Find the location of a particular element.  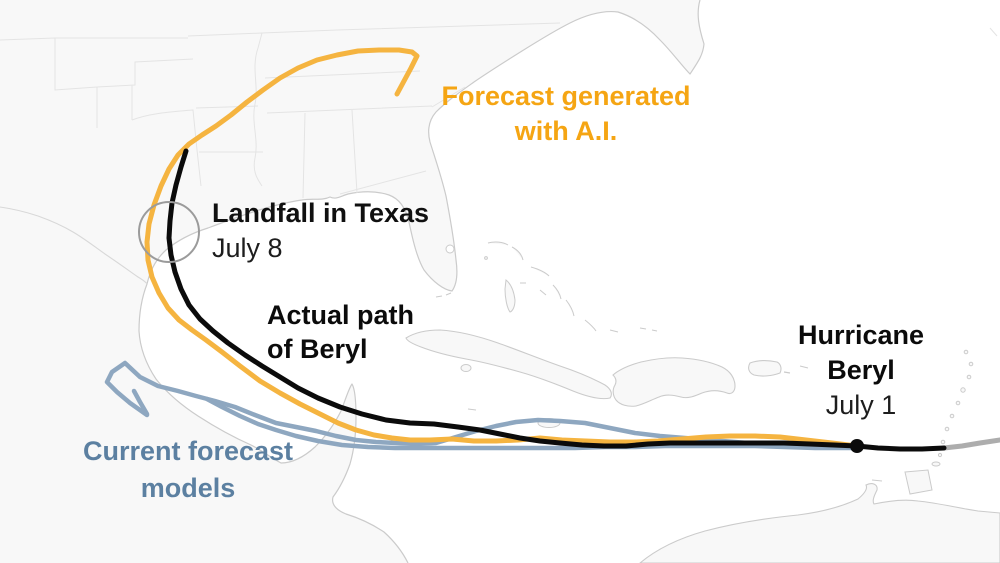

track-model-barb is located at coordinates (140, 402).